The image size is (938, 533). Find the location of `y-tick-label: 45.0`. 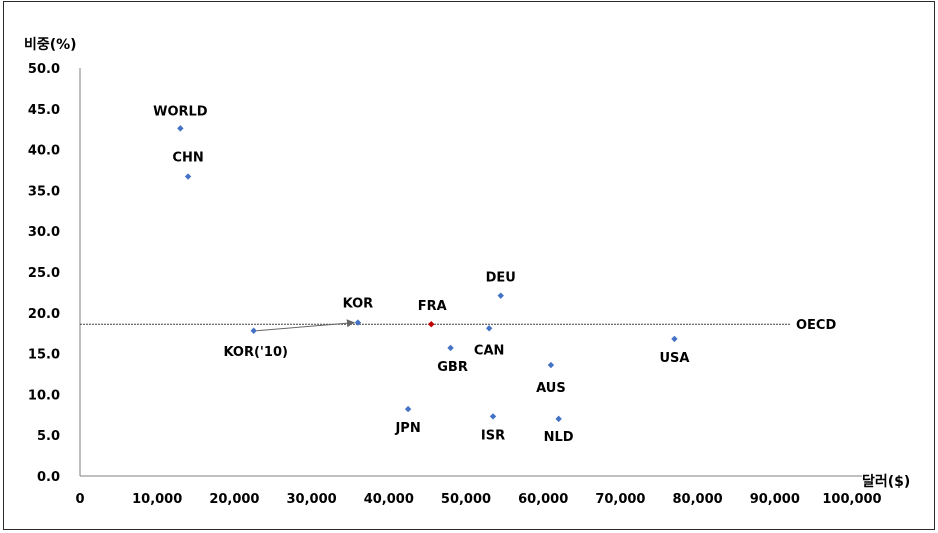

y-tick-label: 45.0 is located at coordinates (44, 110).